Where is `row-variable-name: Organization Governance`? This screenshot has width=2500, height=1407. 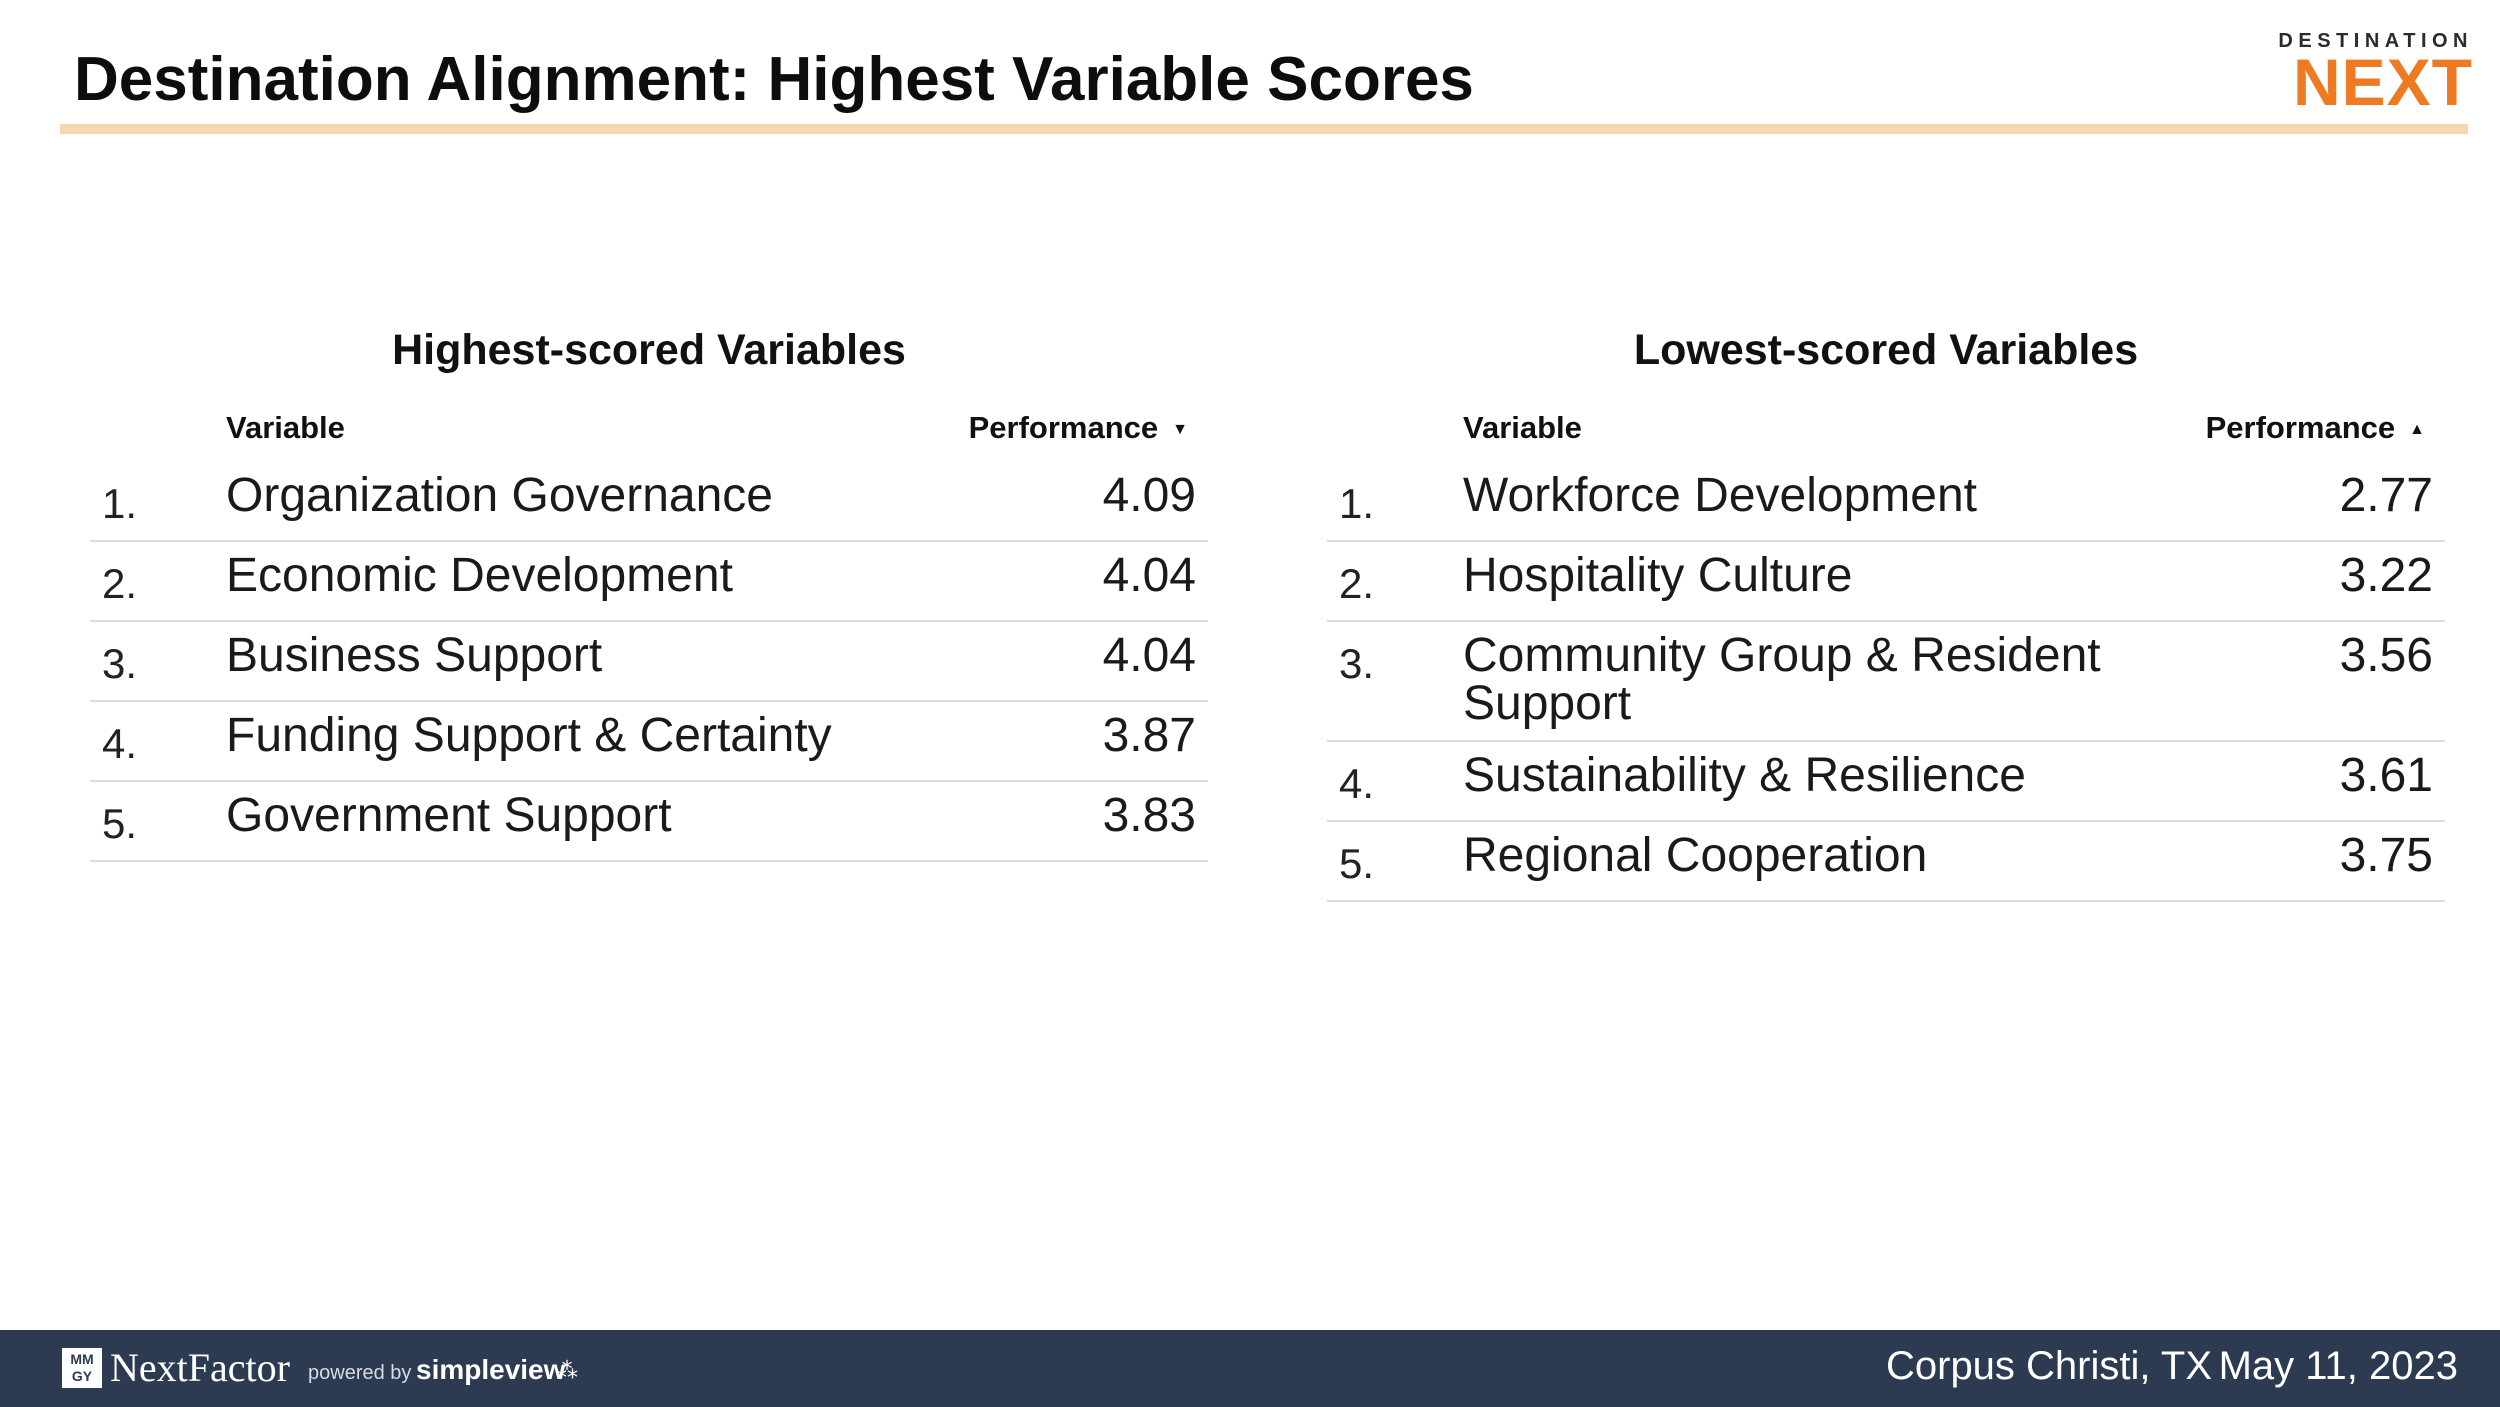 row-variable-name: Organization Governance is located at coordinates (499, 495).